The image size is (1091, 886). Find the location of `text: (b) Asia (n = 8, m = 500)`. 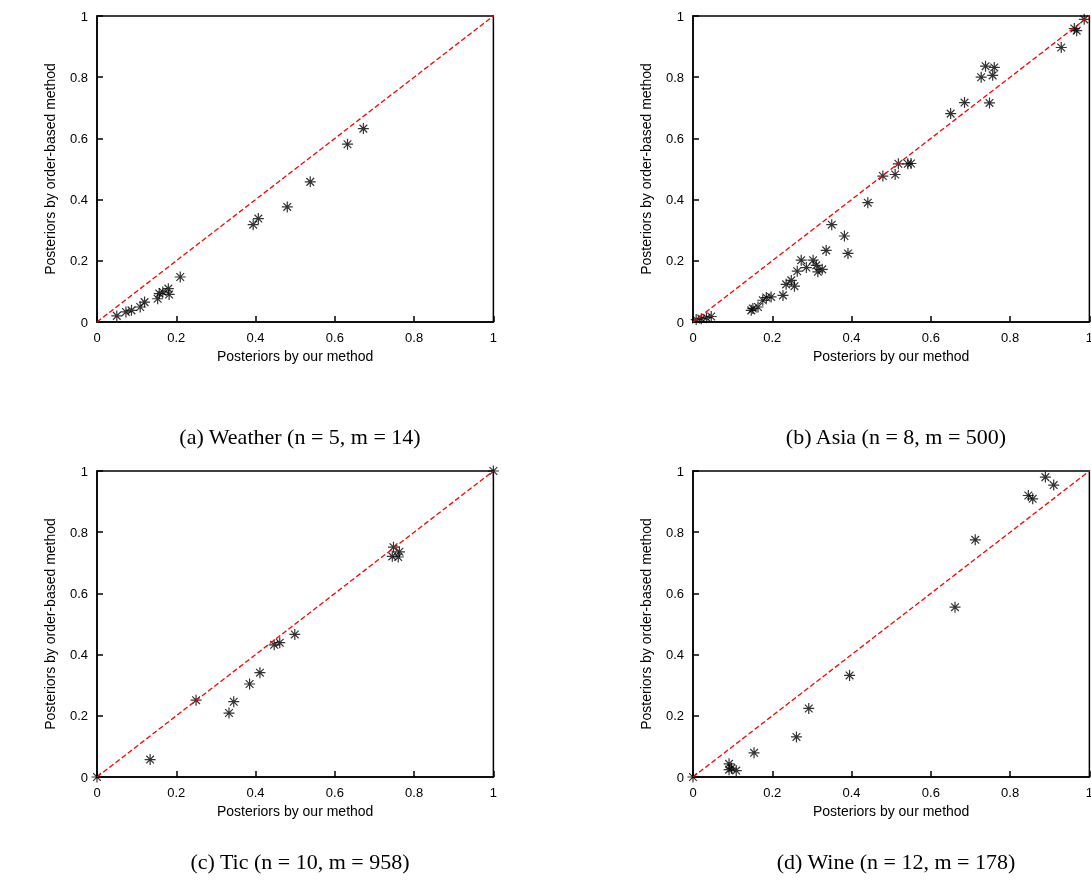

text: (b) Asia (n = 8, m = 500) is located at coordinates (896, 436).